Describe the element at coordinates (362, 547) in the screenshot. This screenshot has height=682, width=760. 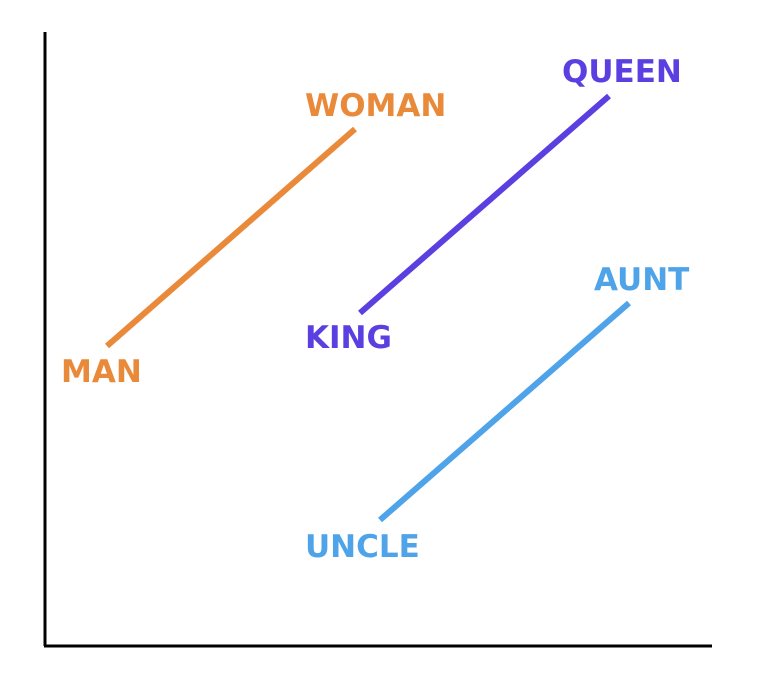
I see `label-uncle: UNCLE` at that location.